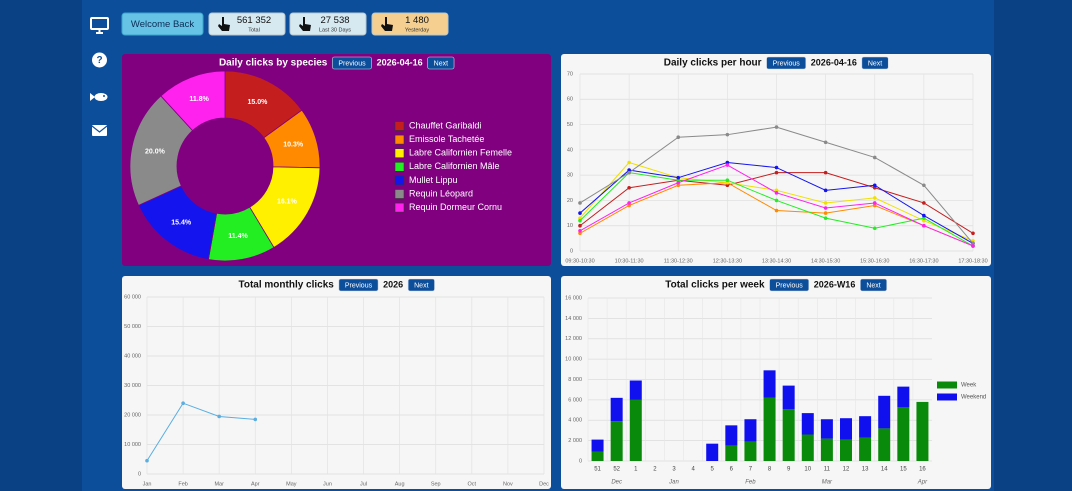 Image resolution: width=1072 pixels, height=491 pixels. What do you see at coordinates (201, 431) in the screenshot?
I see `series-line` at bounding box center [201, 431].